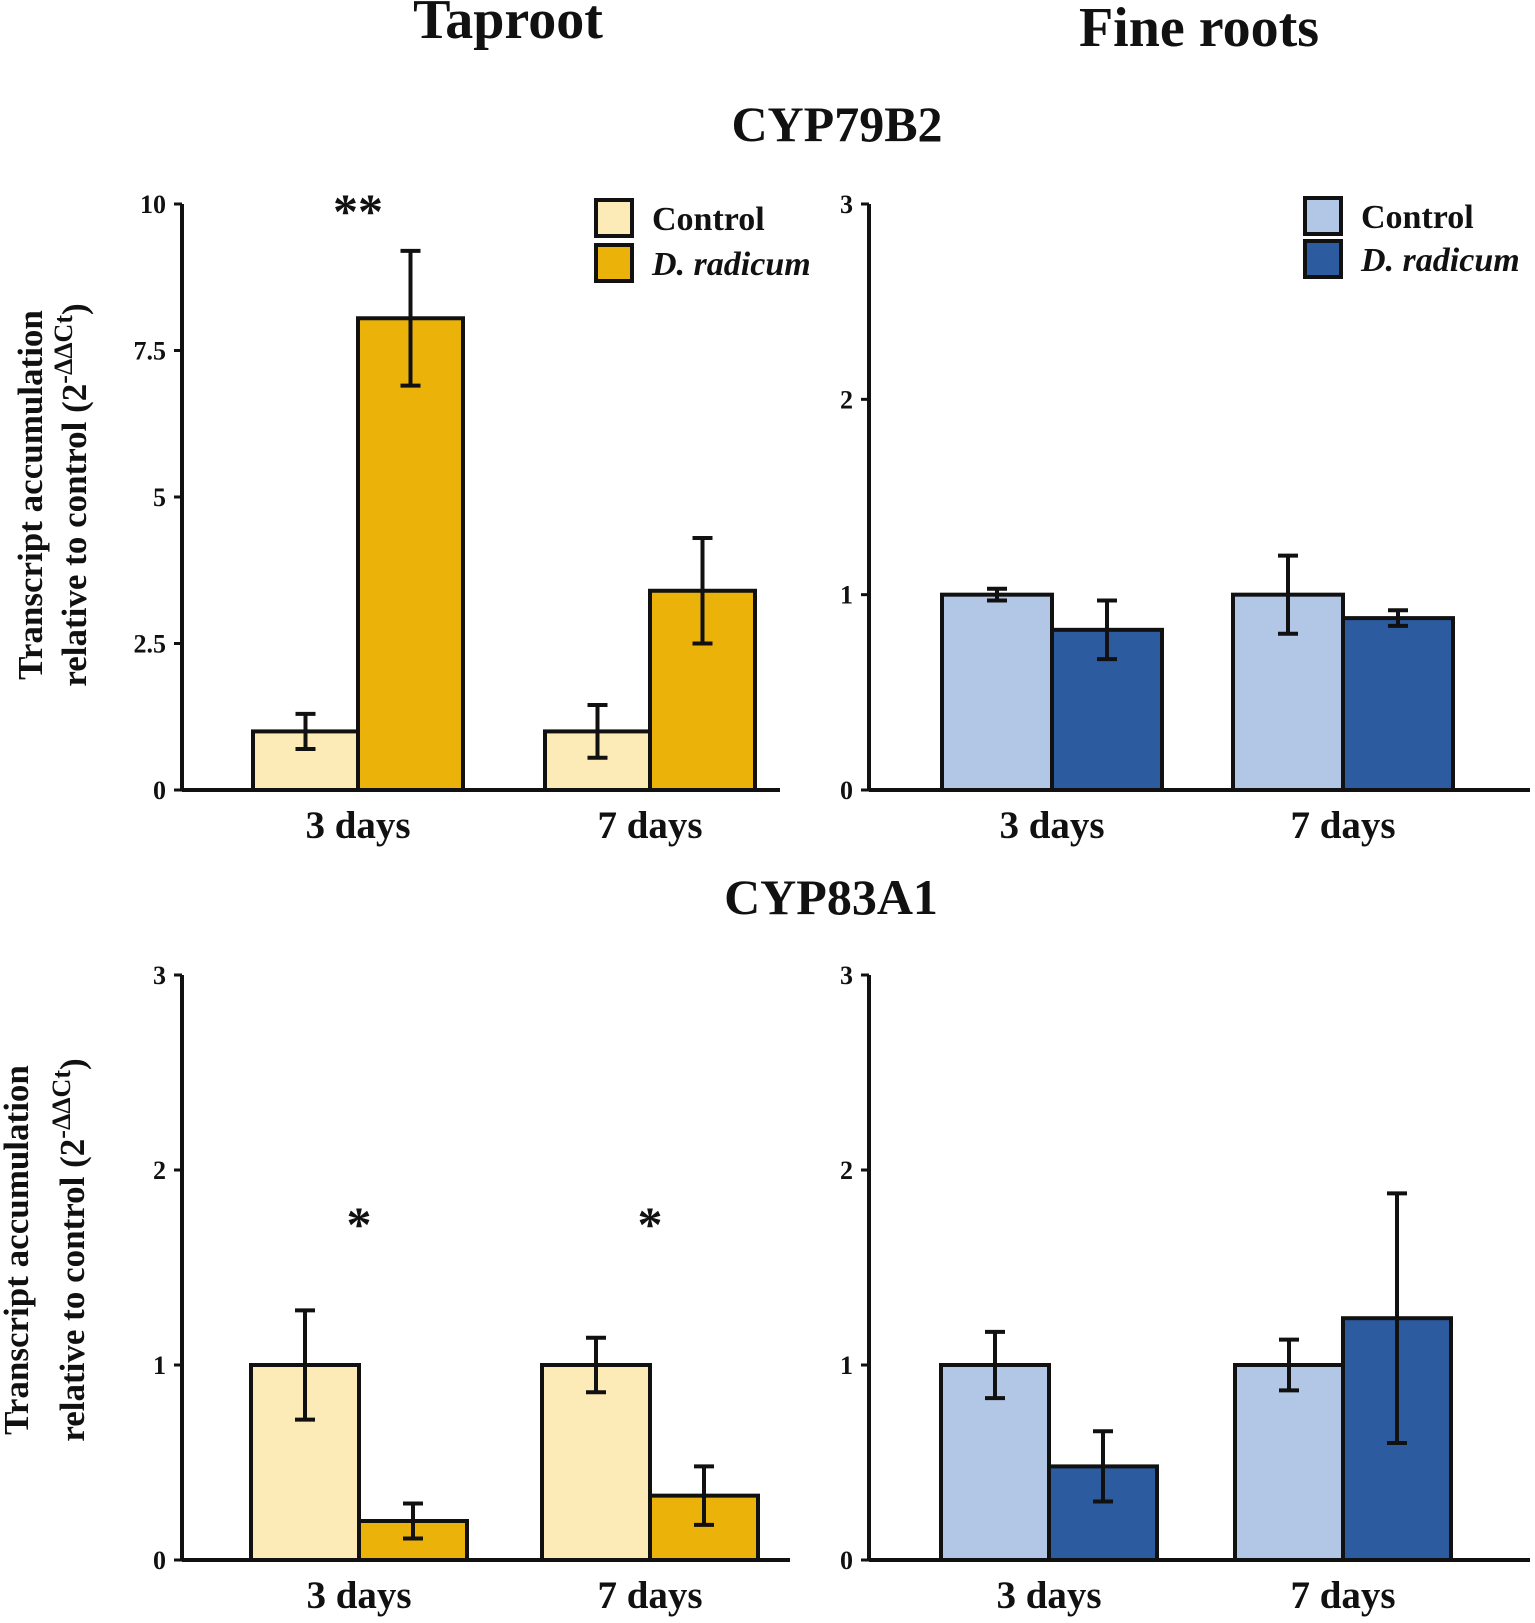 This screenshot has height=1623, width=1535. What do you see at coordinates (831, 897) in the screenshot?
I see `gene-title-cyp83a1: CYP83A1` at bounding box center [831, 897].